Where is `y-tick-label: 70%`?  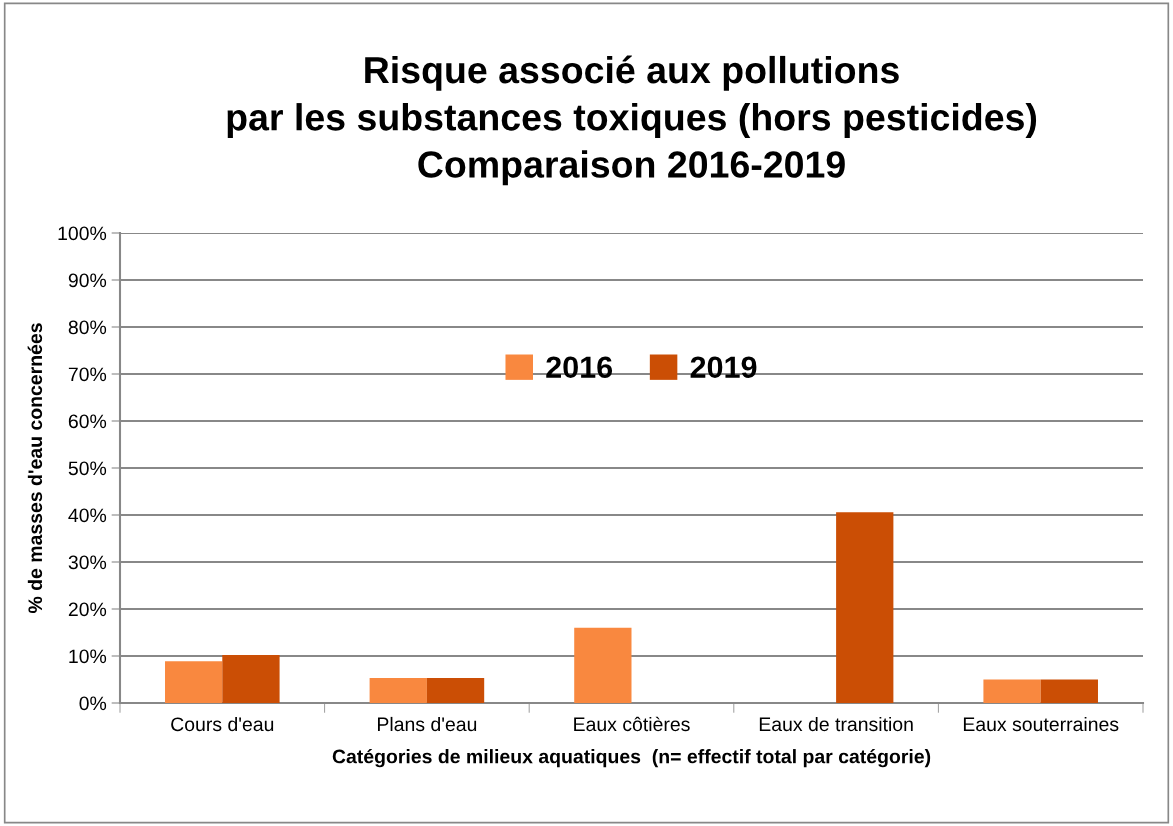
y-tick-label: 70% is located at coordinates (87, 374).